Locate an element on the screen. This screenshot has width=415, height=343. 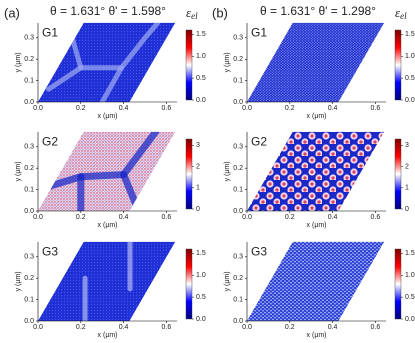
column-title: θ = 1.631° θ' = 1.298° is located at coordinates (318, 11).